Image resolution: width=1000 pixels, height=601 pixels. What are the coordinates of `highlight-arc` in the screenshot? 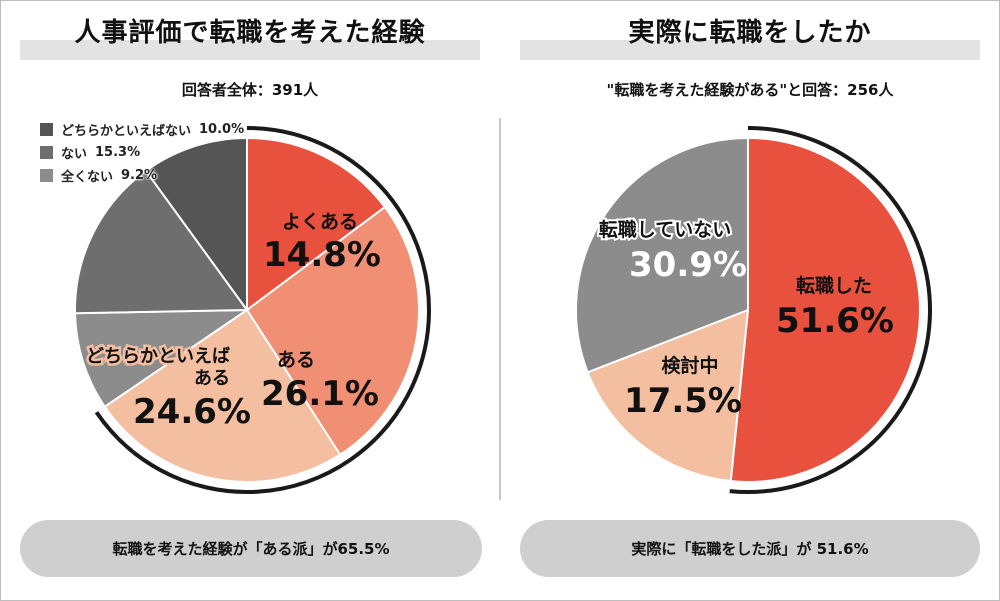 It's located at (830, 310).